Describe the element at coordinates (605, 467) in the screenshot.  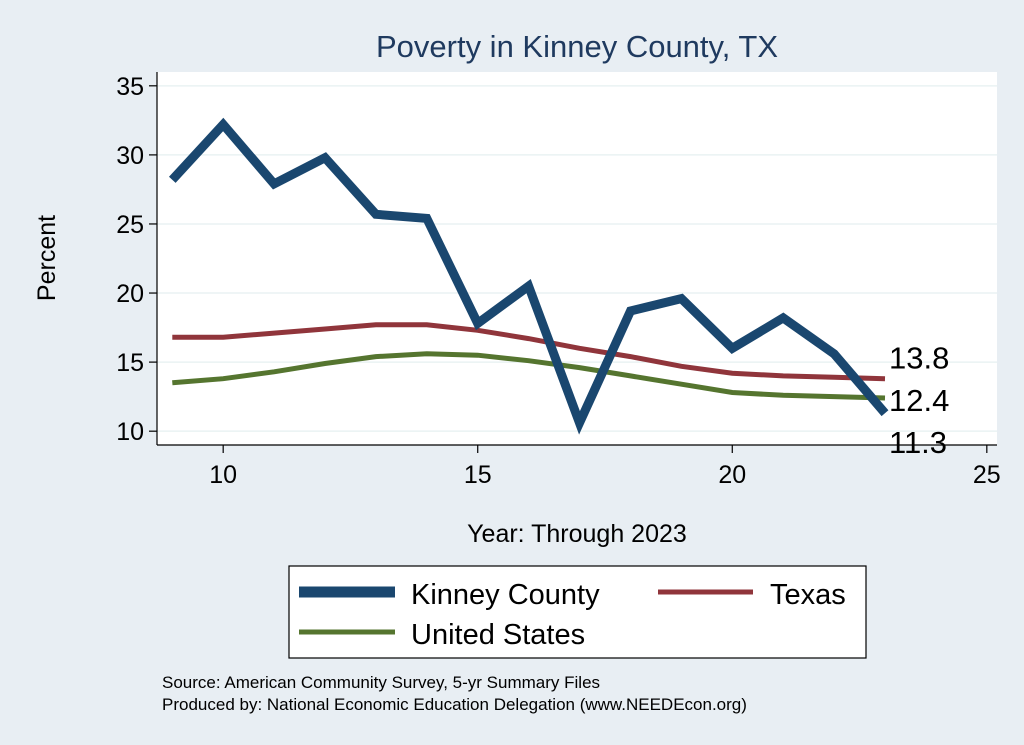
I see `x-ticks: 10 15 20 25` at that location.